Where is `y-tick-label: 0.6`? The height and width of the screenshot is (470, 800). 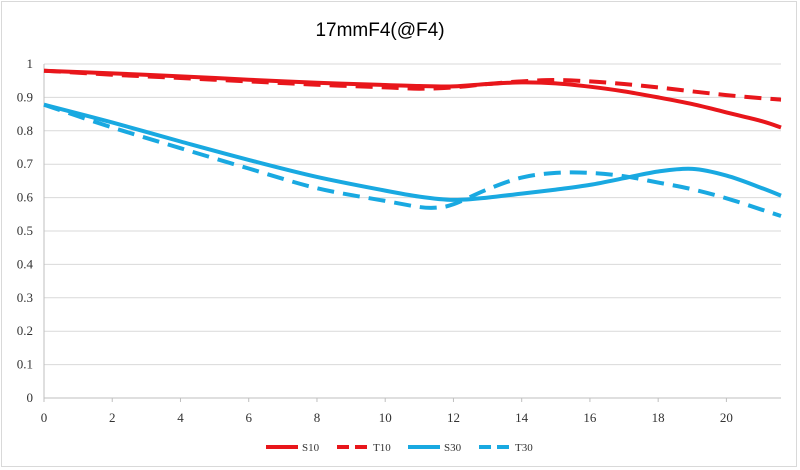
y-tick-label: 0.6 is located at coordinates (25, 197).